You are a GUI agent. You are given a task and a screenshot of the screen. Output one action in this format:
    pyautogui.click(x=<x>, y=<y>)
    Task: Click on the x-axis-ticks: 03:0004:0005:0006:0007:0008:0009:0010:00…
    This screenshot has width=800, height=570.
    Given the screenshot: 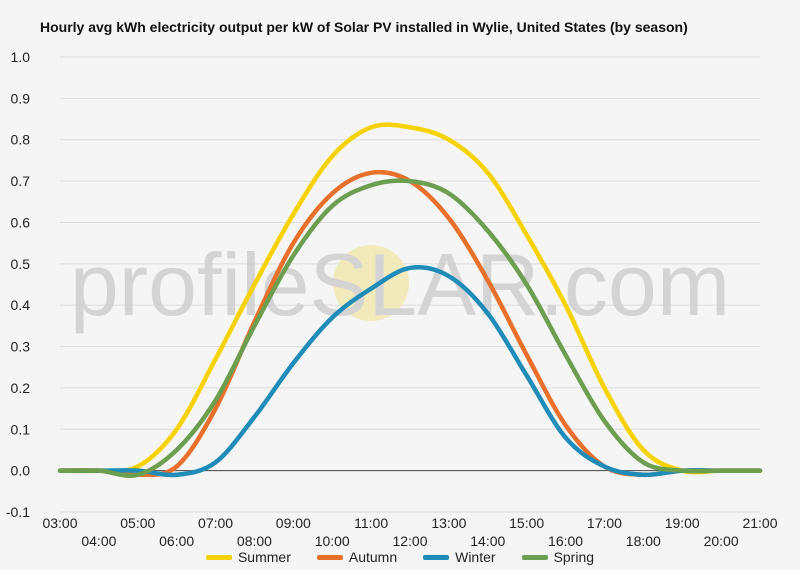 What is the action you would take?
    pyautogui.click(x=409, y=532)
    